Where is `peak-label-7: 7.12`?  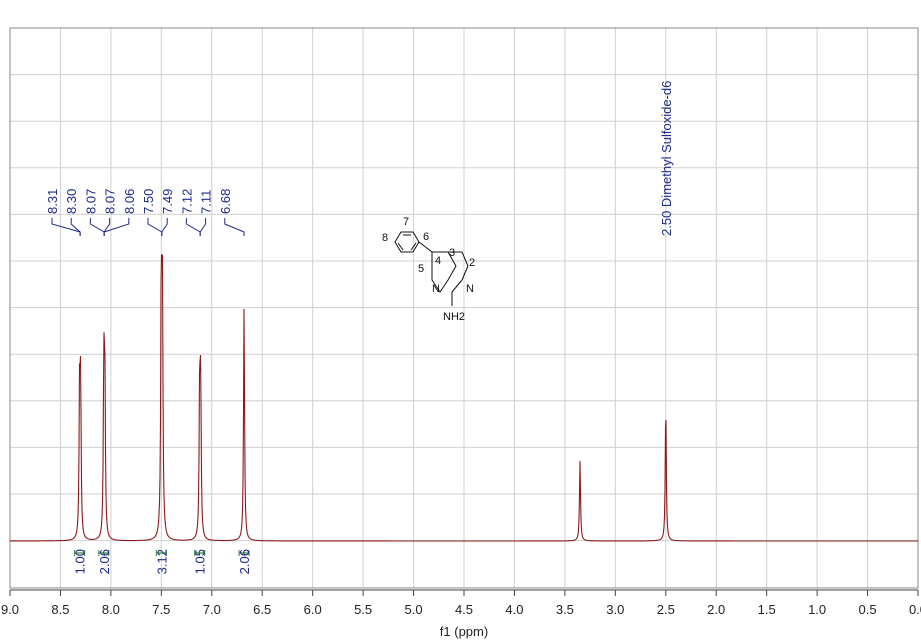
peak-label-7: 7.12 is located at coordinates (186, 201).